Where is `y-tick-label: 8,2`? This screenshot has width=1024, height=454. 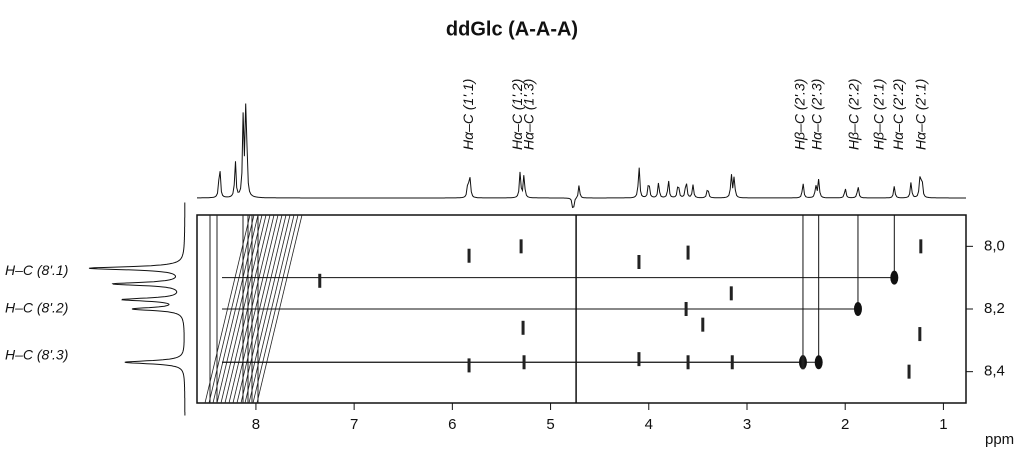
y-tick-label: 8,2 is located at coordinates (994, 308).